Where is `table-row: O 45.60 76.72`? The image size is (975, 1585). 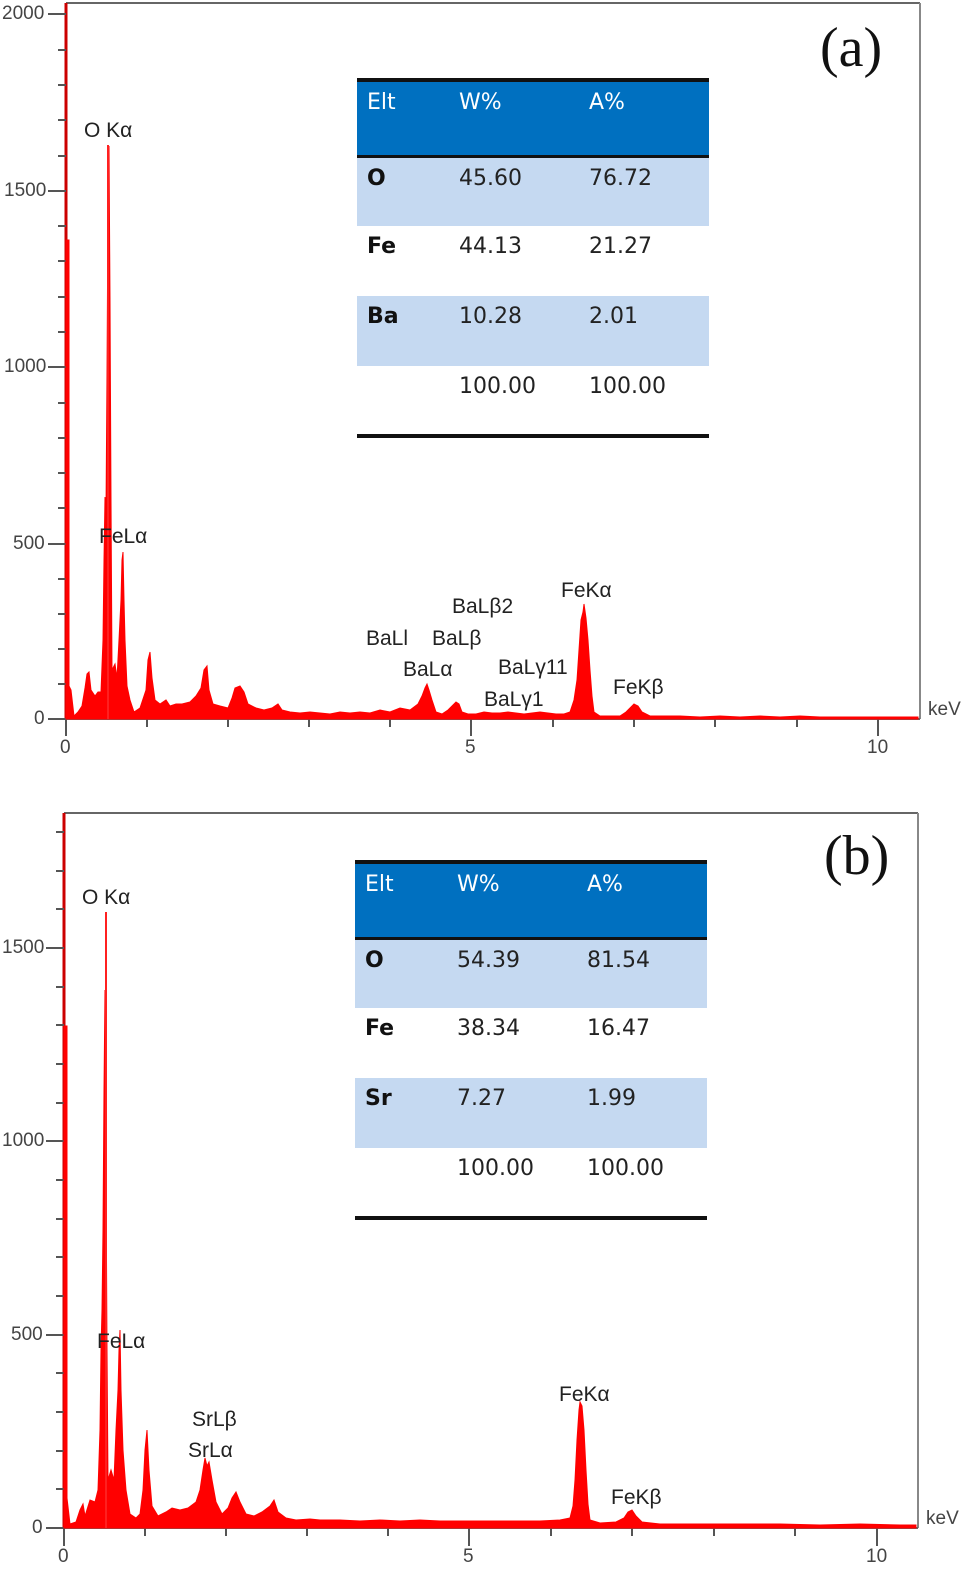 table-row: O 45.60 76.72 is located at coordinates (533, 191).